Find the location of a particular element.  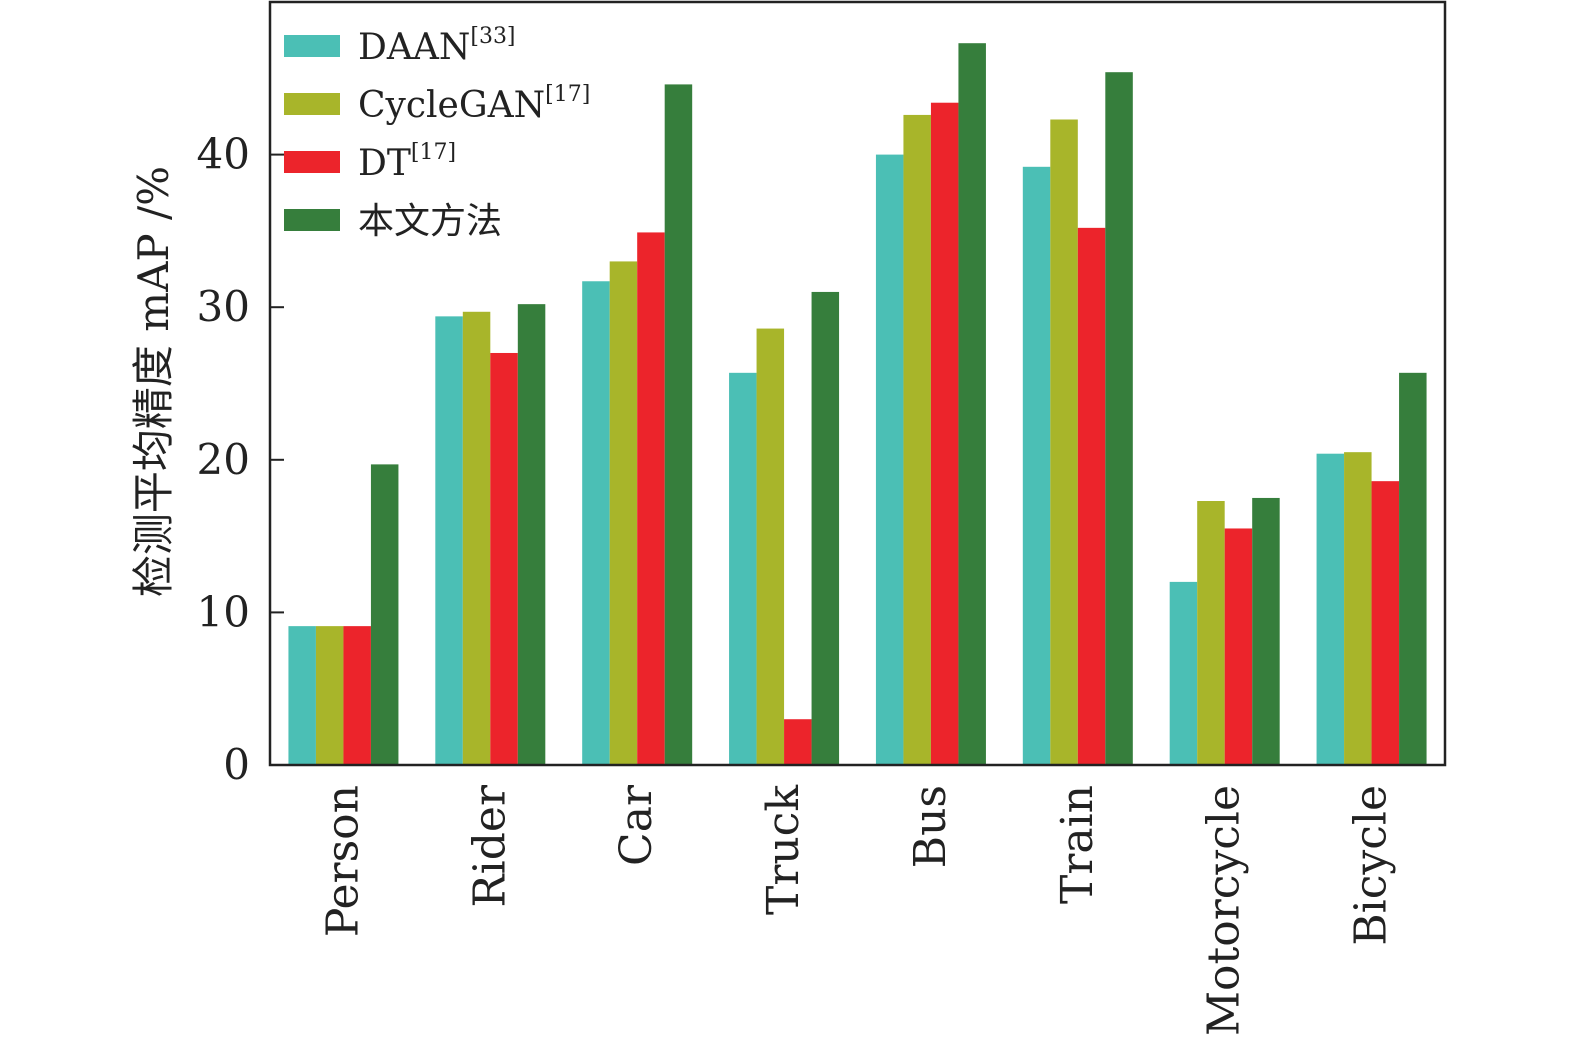

legend-label-0: DAAN[33] is located at coordinates (437, 46).